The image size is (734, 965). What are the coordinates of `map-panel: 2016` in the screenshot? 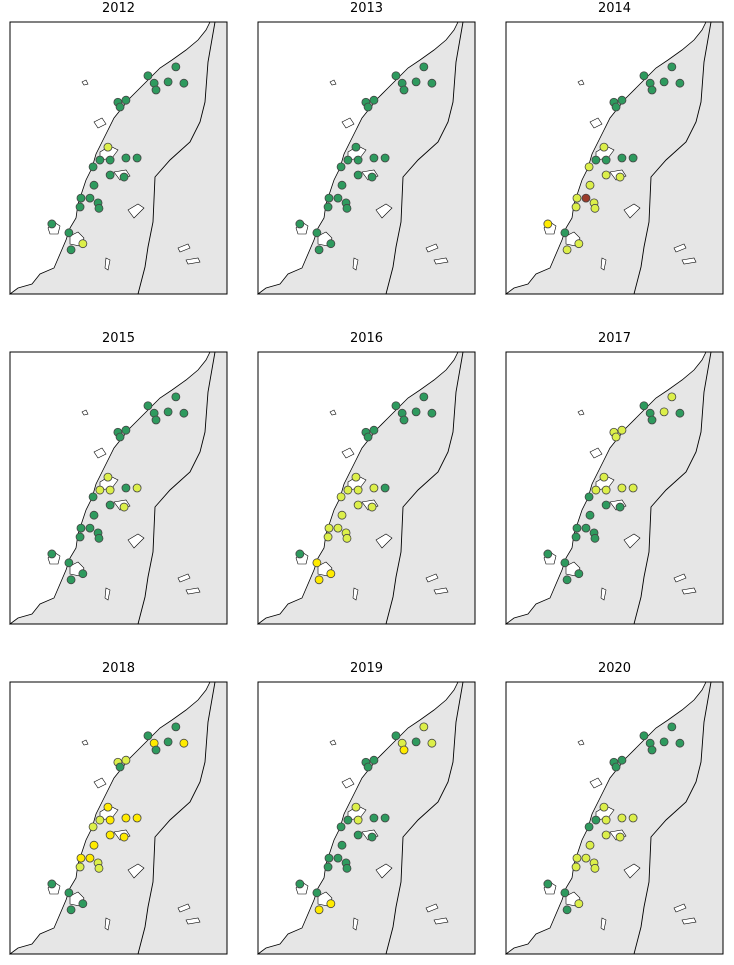 It's located at (366, 478).